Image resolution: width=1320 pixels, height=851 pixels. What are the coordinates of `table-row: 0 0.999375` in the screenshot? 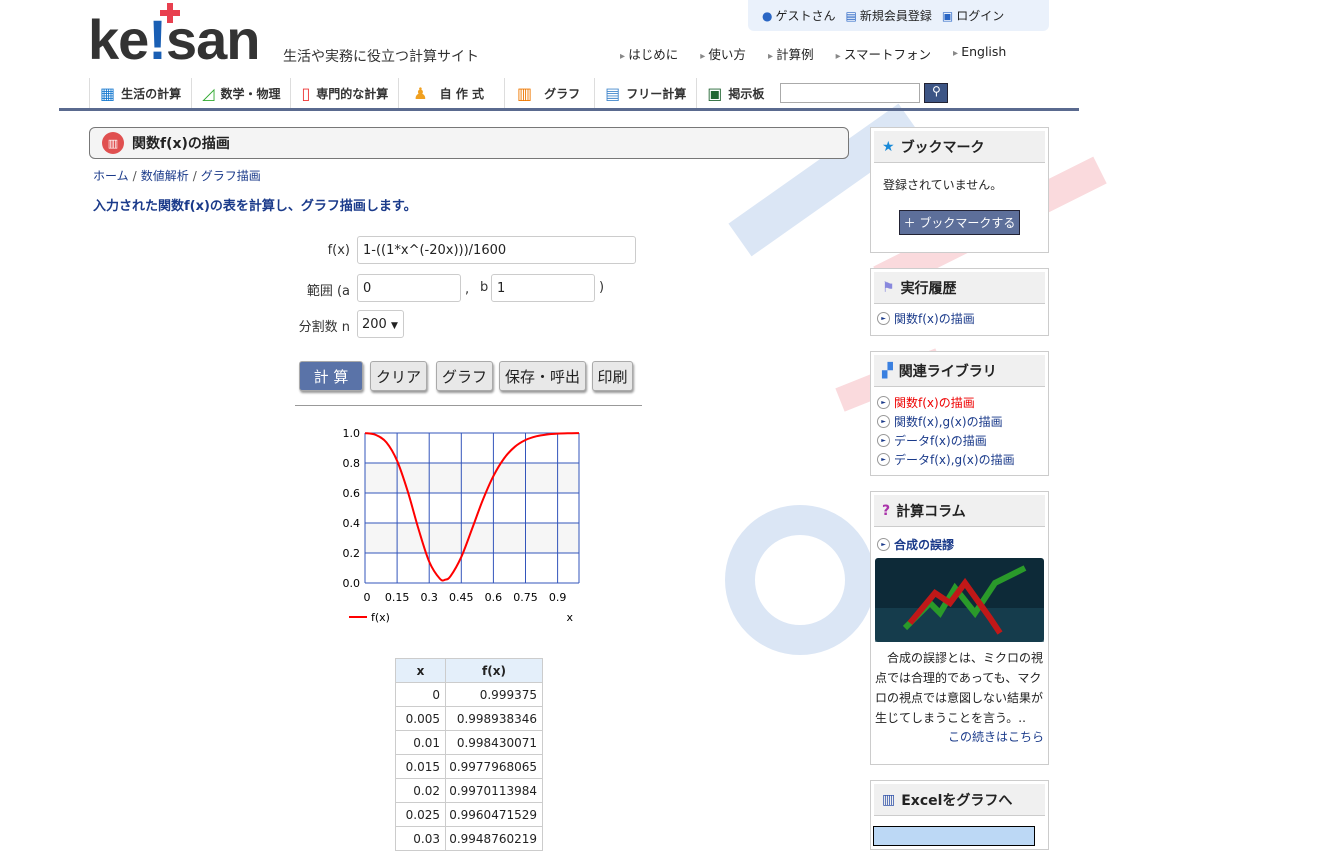 It's located at (469, 694).